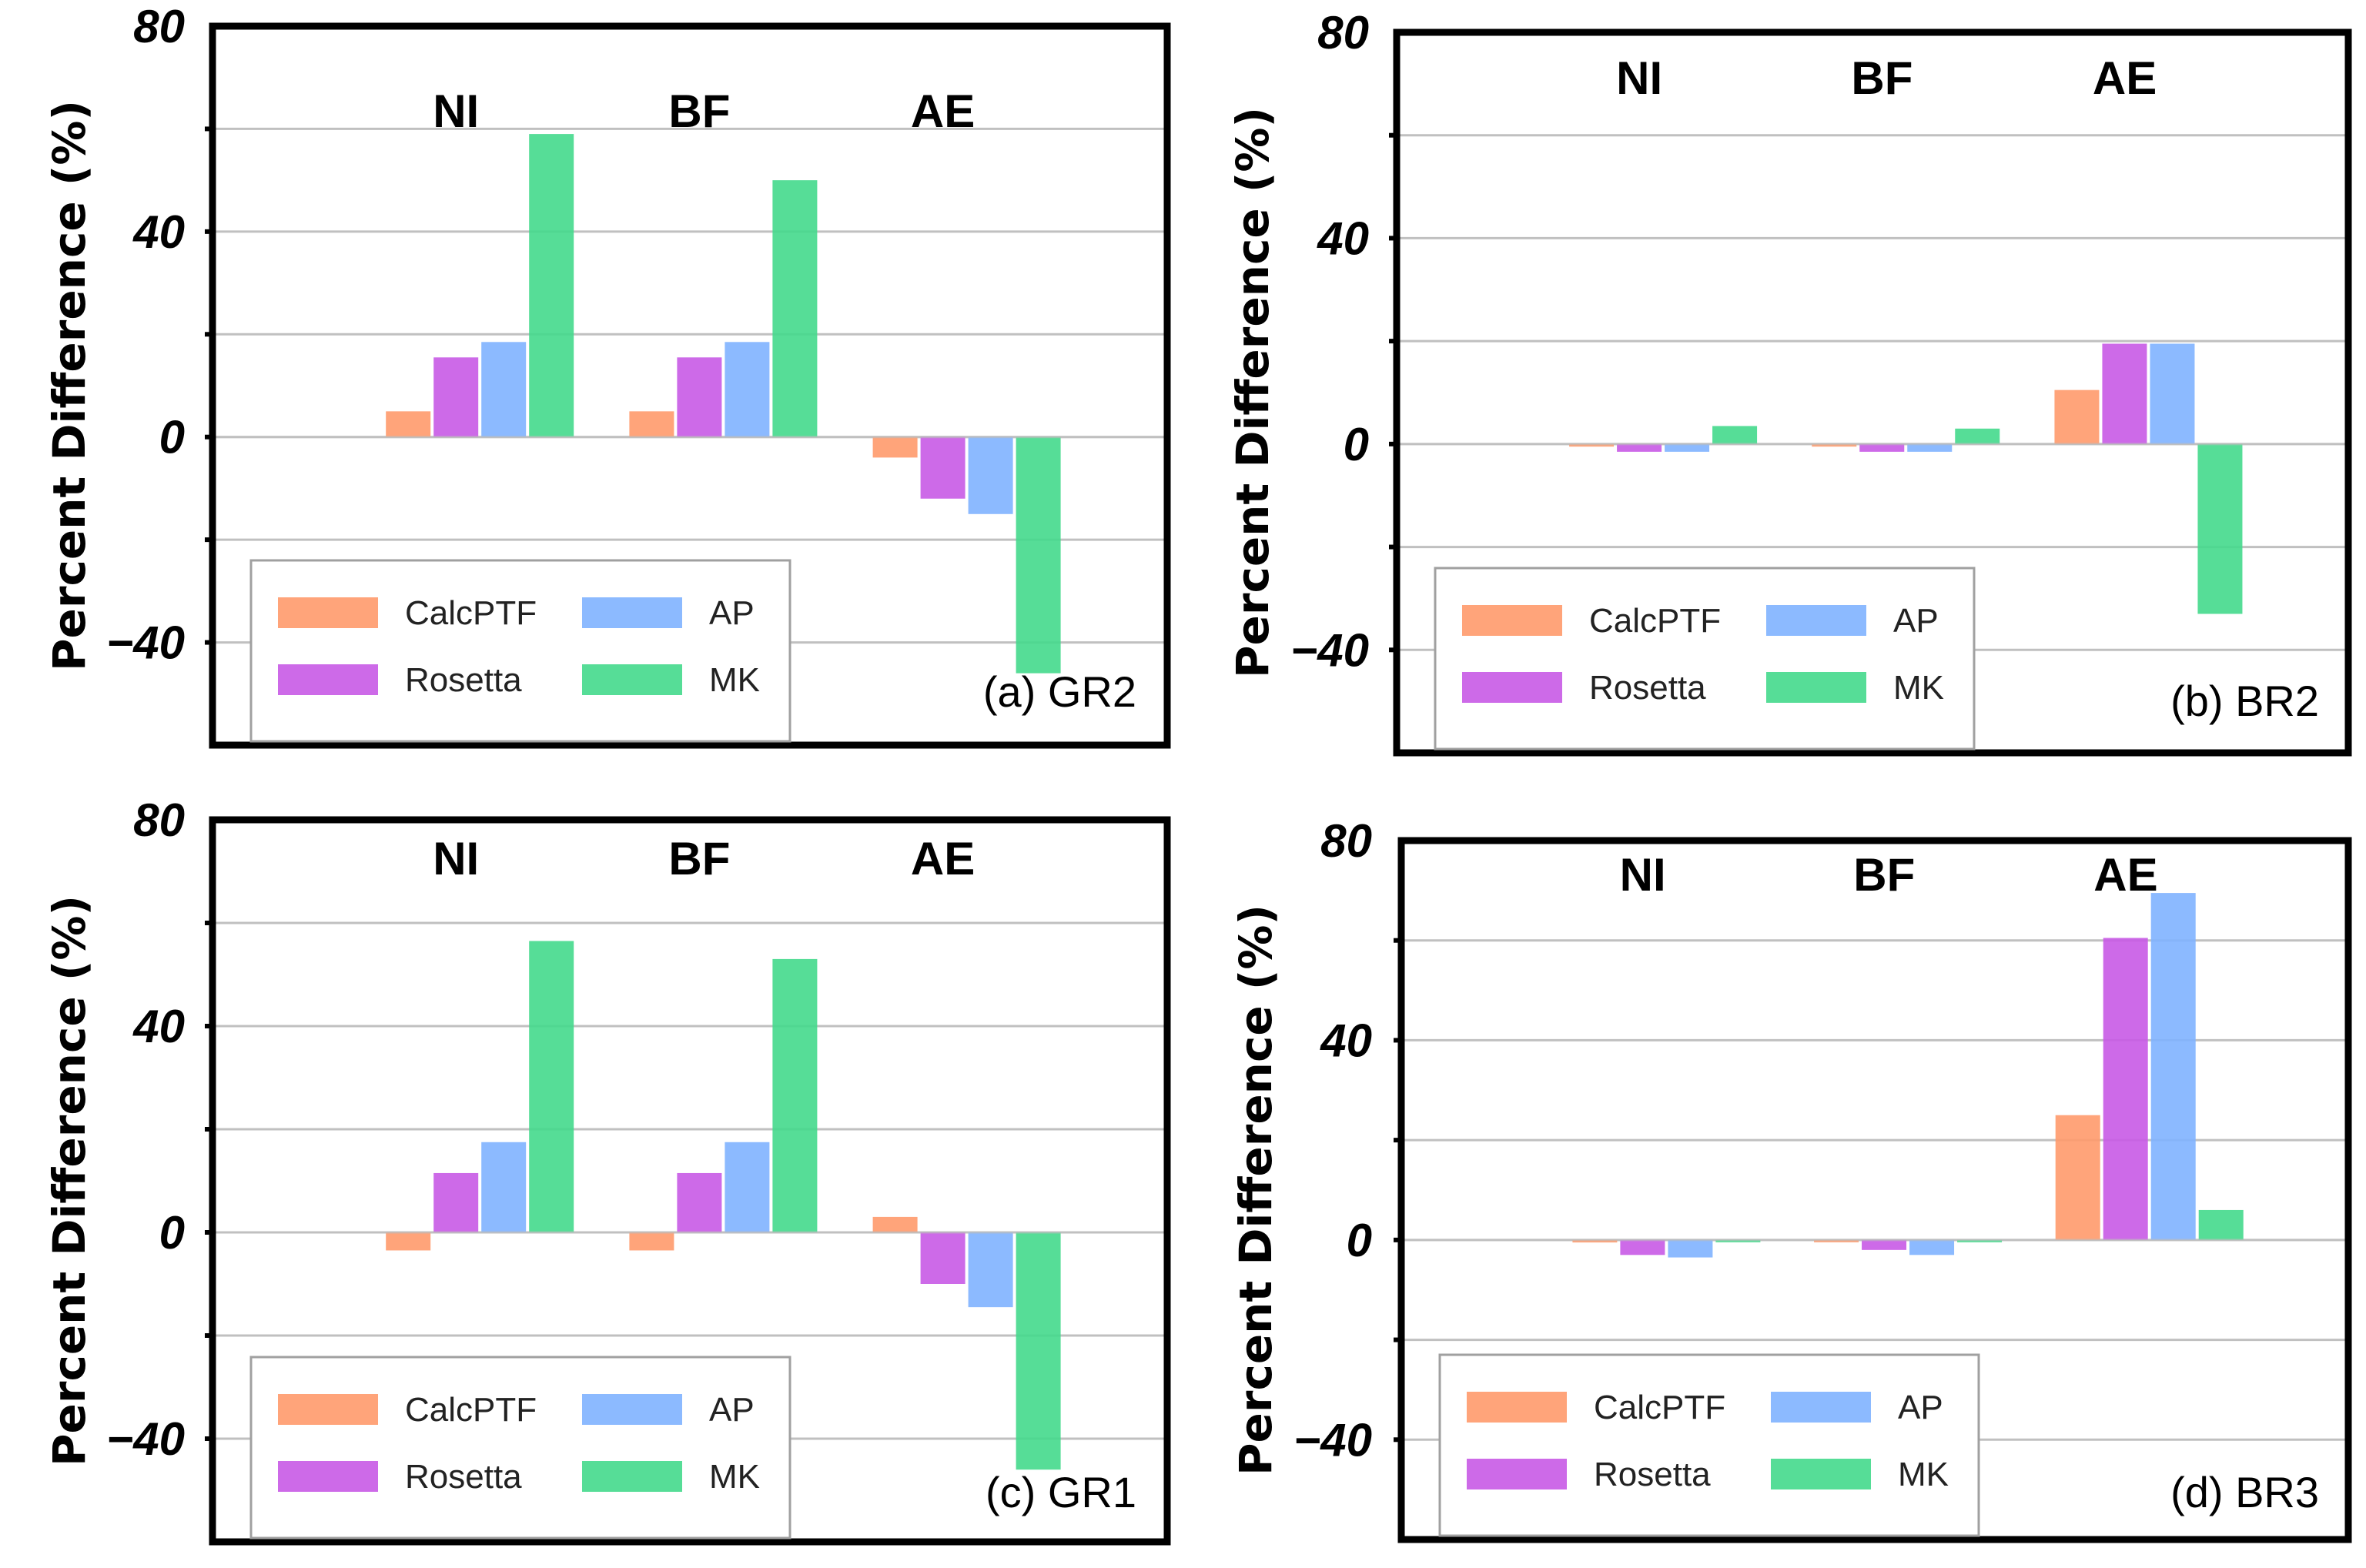 The image size is (2366, 1568). What do you see at coordinates (2244, 701) in the screenshot?
I see `panel-label: (b) BR2` at bounding box center [2244, 701].